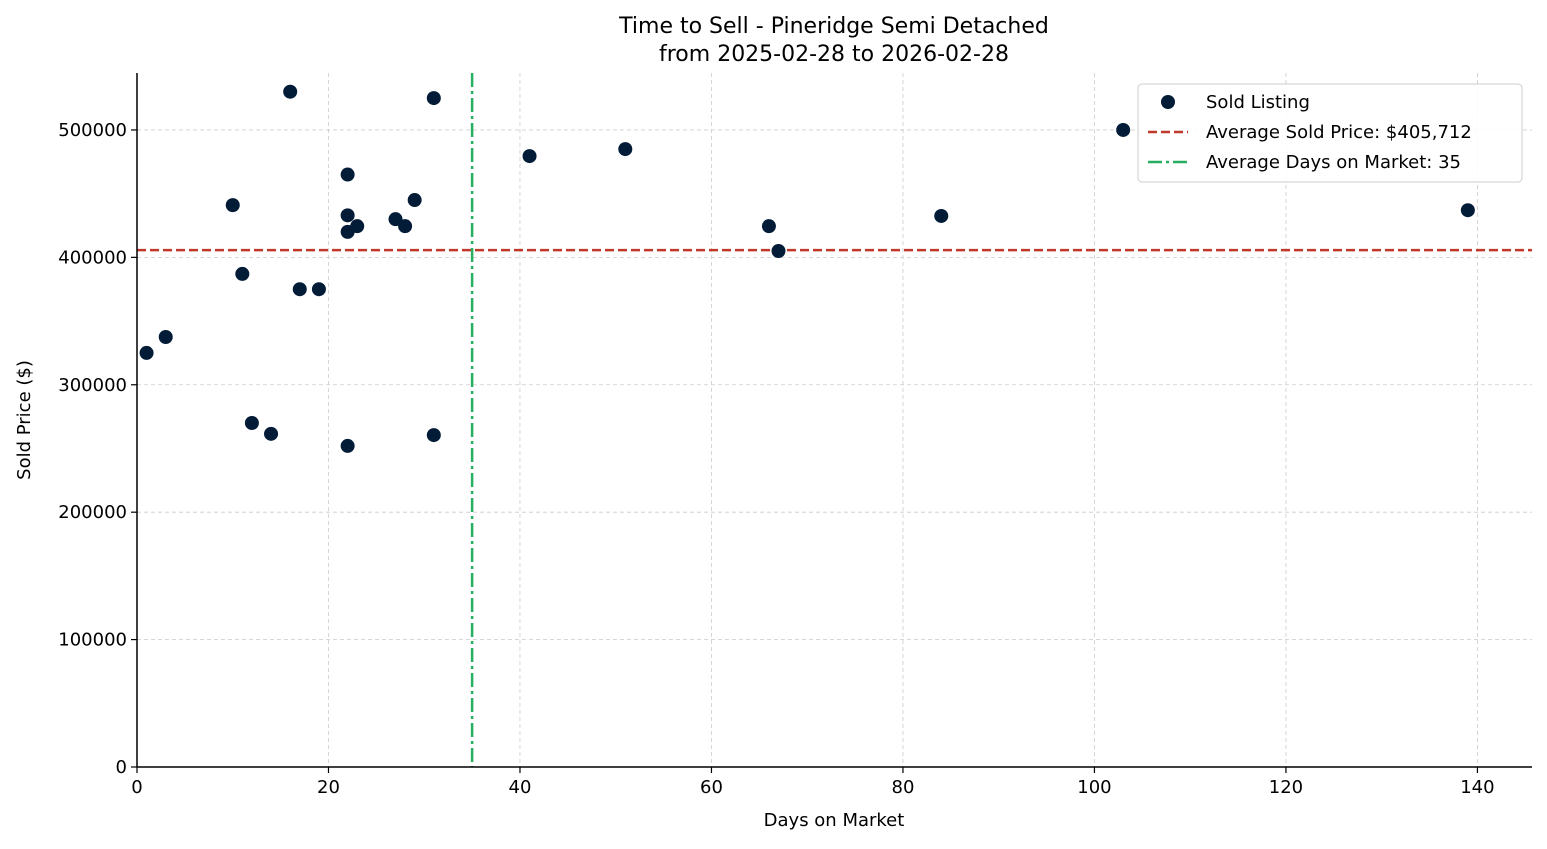 The height and width of the screenshot is (849, 1547). Describe the element at coordinates (1339, 132) in the screenshot. I see `legend-label-avg-price: Average Sold Price: $405,712` at that location.